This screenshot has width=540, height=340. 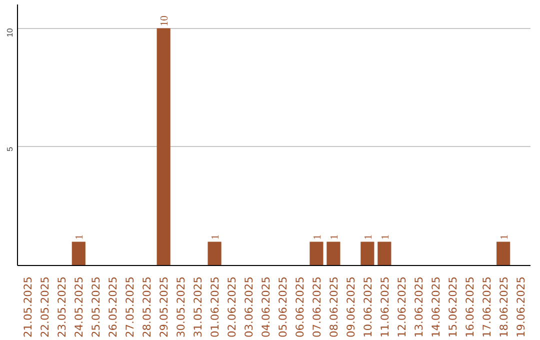 I want to click on data-label: 10, so click(x=165, y=21).